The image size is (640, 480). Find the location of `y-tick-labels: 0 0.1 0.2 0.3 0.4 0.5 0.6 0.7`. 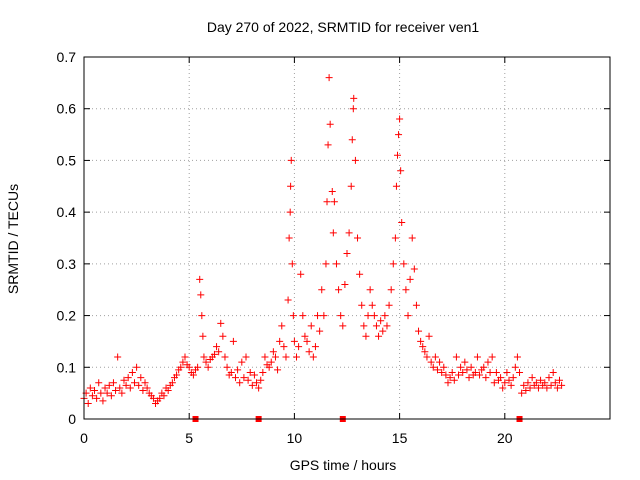

y-tick-labels: 0 0.1 0.2 0.3 0.4 0.5 0.6 0.7 is located at coordinates (67, 238).